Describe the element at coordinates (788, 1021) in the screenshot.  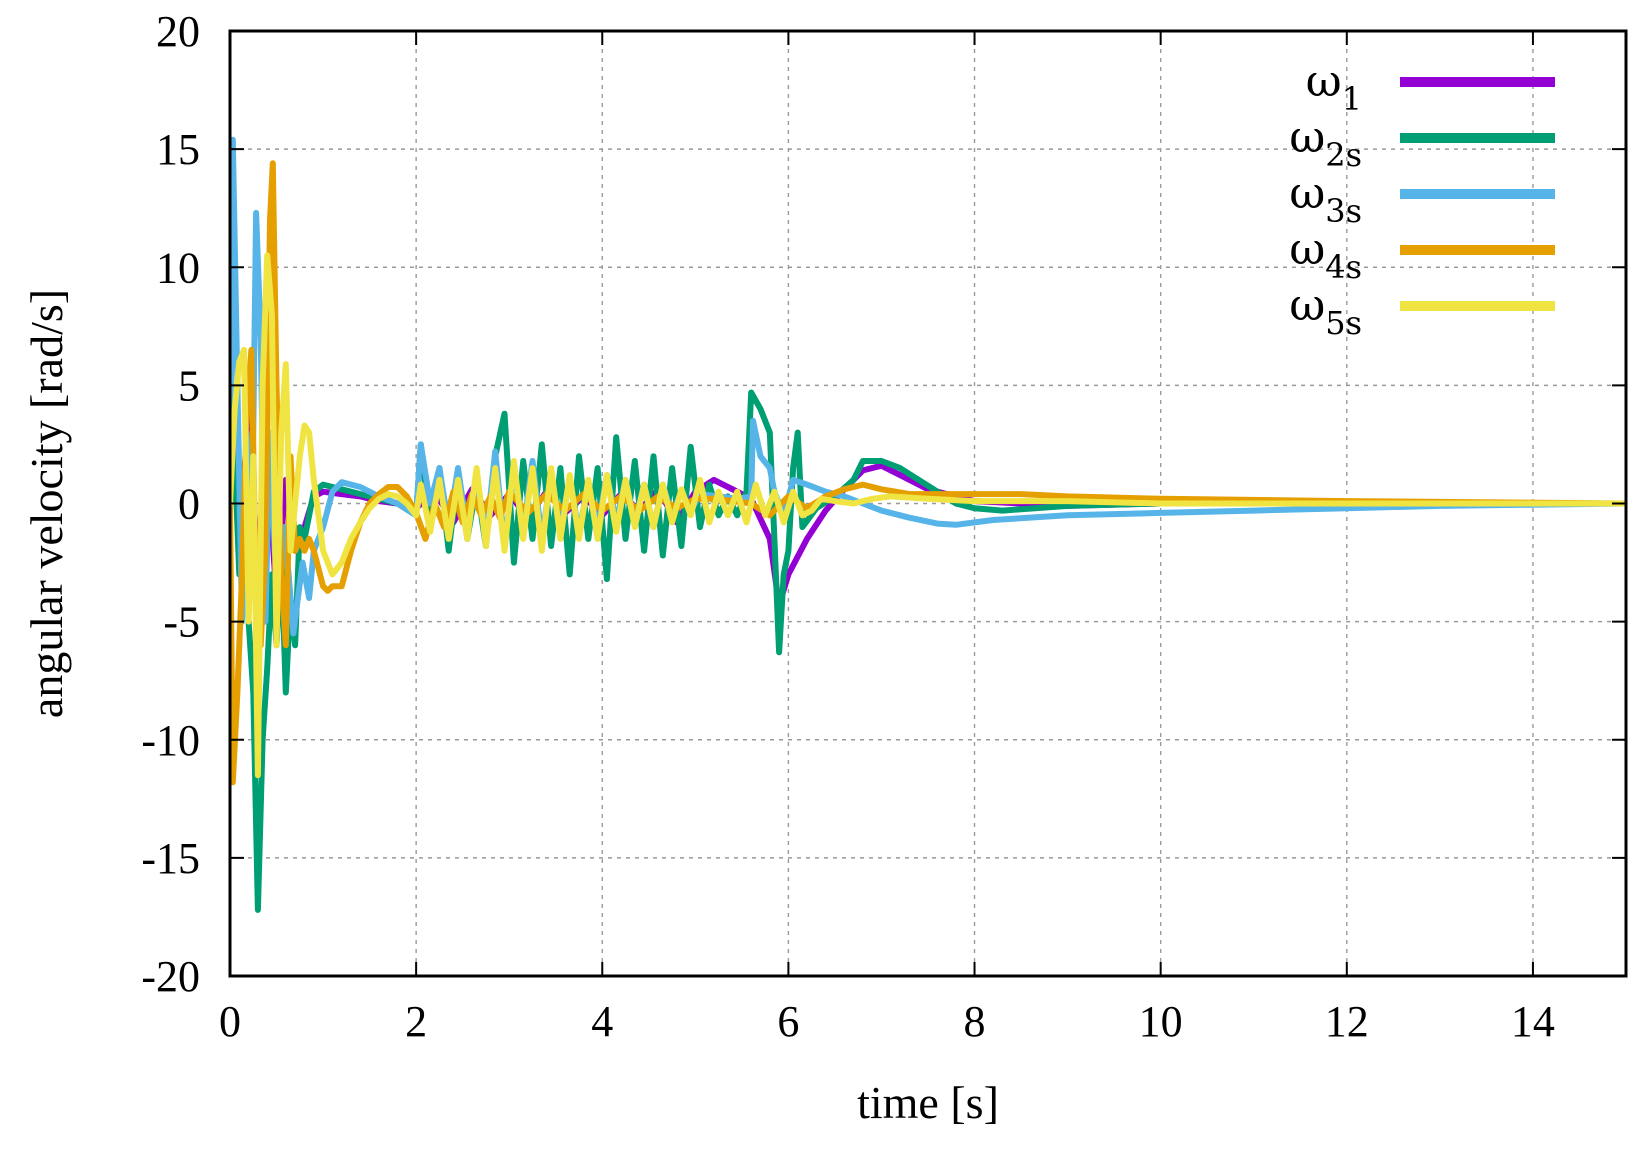
I see `x-tick-label: 6` at that location.